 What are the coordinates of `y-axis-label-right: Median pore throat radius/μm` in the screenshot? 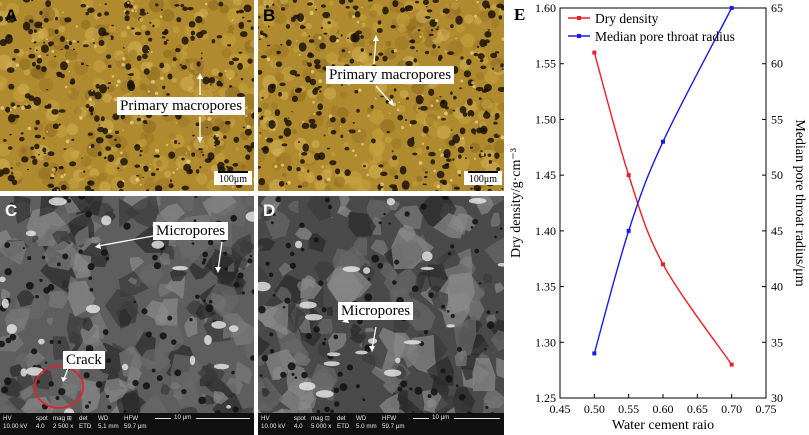 It's located at (799, 202).